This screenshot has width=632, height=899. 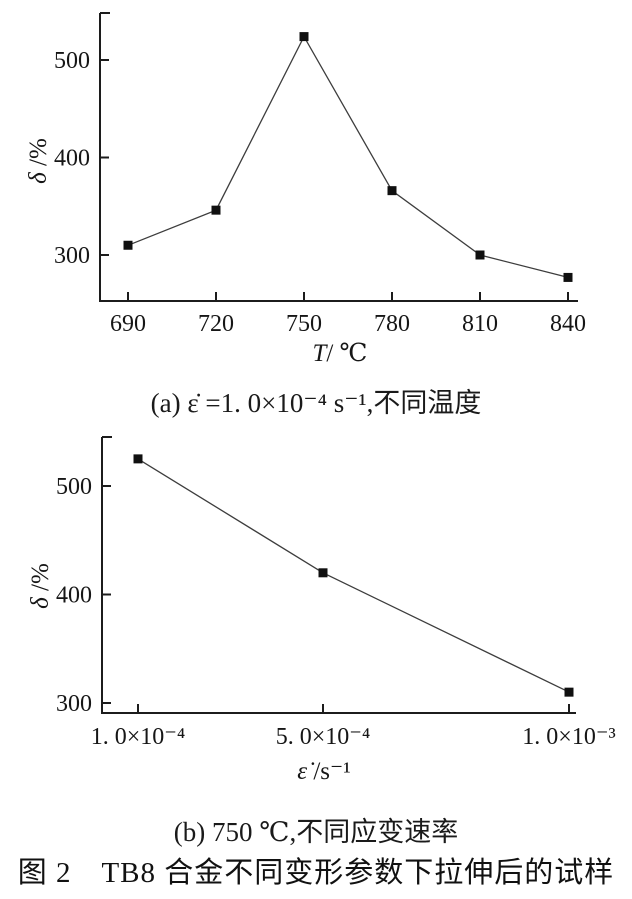 What do you see at coordinates (323, 737) in the screenshot?
I see `x-tick-label: 5. 0×10⁻⁴` at bounding box center [323, 737].